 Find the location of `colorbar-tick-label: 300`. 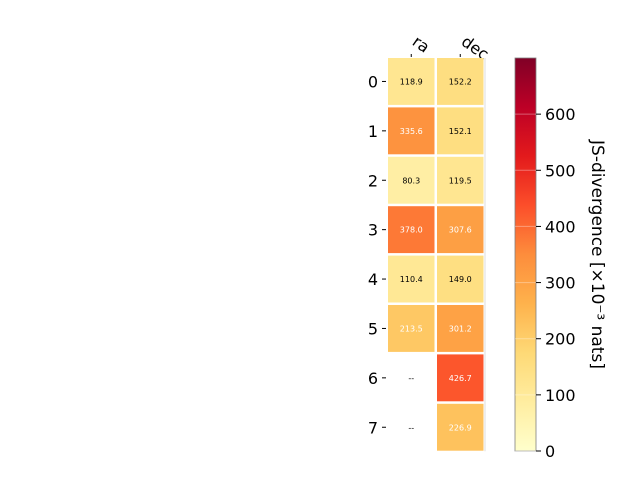

colorbar-tick-label: 300 is located at coordinates (560, 283).